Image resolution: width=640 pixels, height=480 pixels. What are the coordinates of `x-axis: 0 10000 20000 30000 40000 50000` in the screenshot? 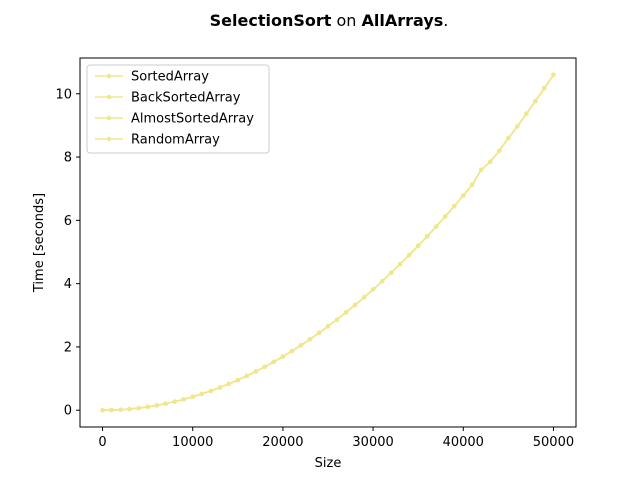 It's located at (336, 438).